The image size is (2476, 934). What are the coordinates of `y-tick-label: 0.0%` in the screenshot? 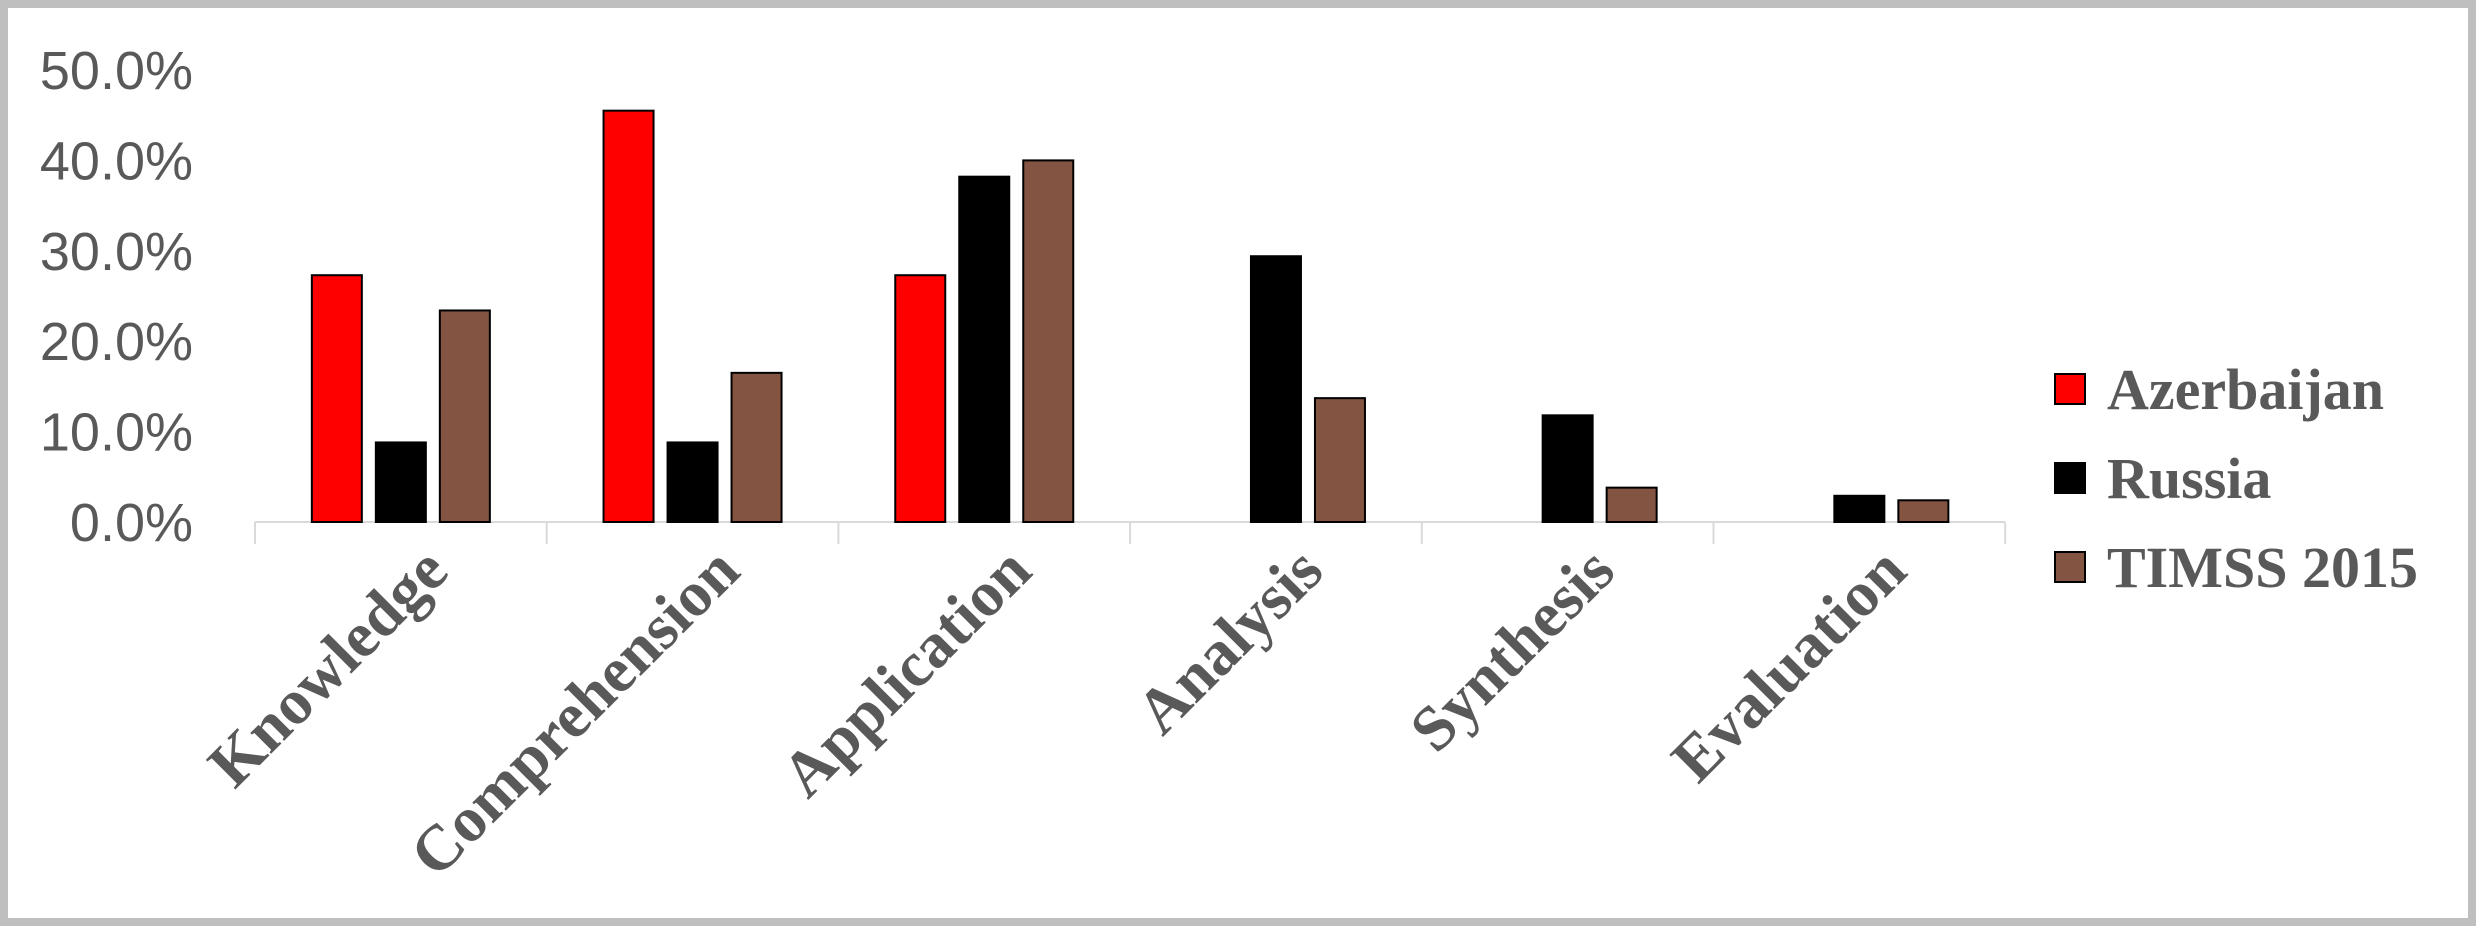 It's located at (131, 523).